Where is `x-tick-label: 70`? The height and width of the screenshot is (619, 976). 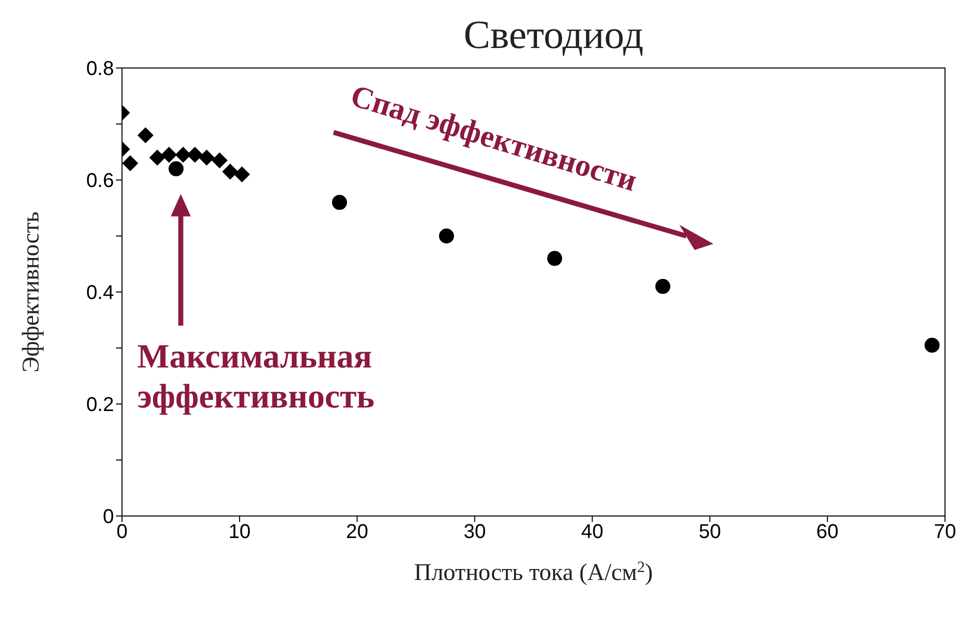 x-tick-label: 70 is located at coordinates (945, 532).